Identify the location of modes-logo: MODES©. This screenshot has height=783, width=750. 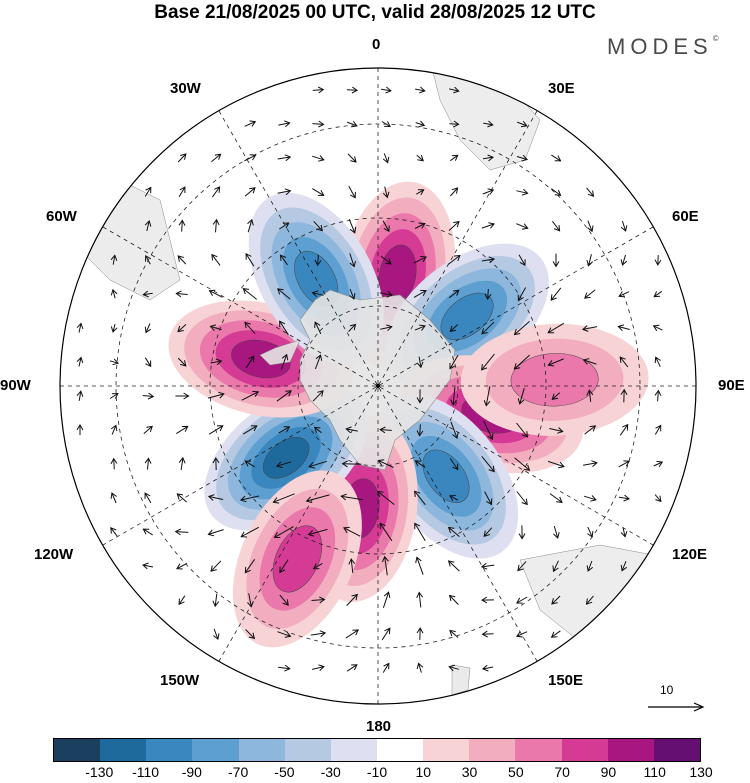
(663, 47).